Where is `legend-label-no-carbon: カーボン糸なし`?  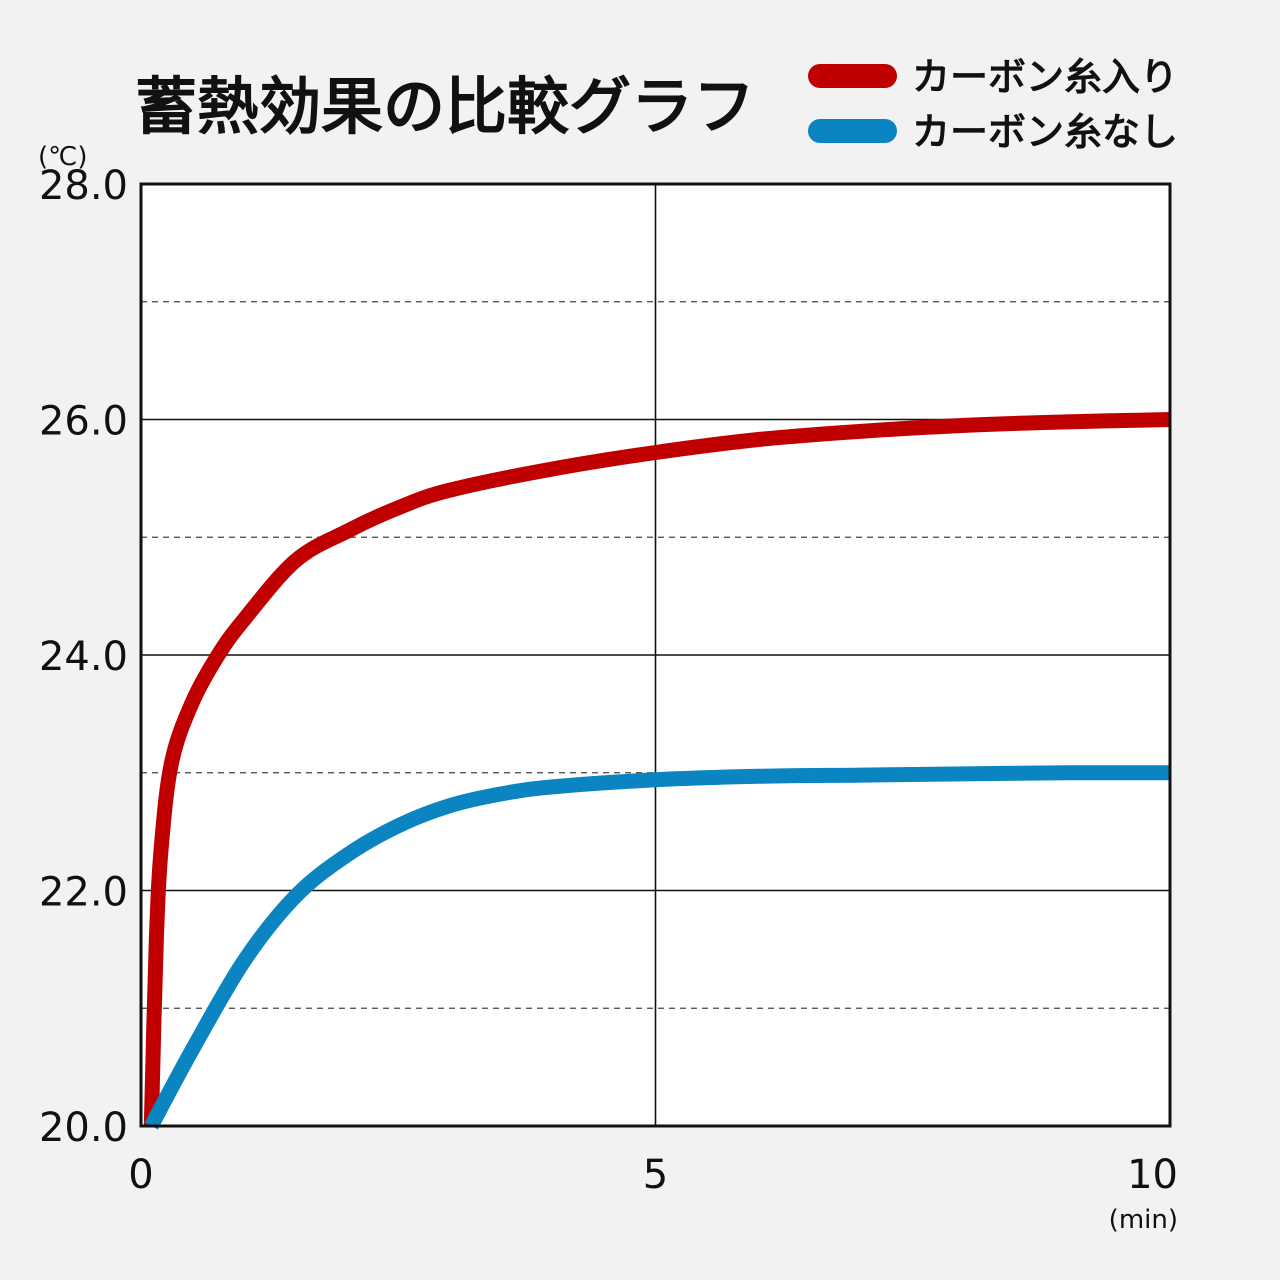 legend-label-no-carbon: カーボン糸なし is located at coordinates (1045, 132).